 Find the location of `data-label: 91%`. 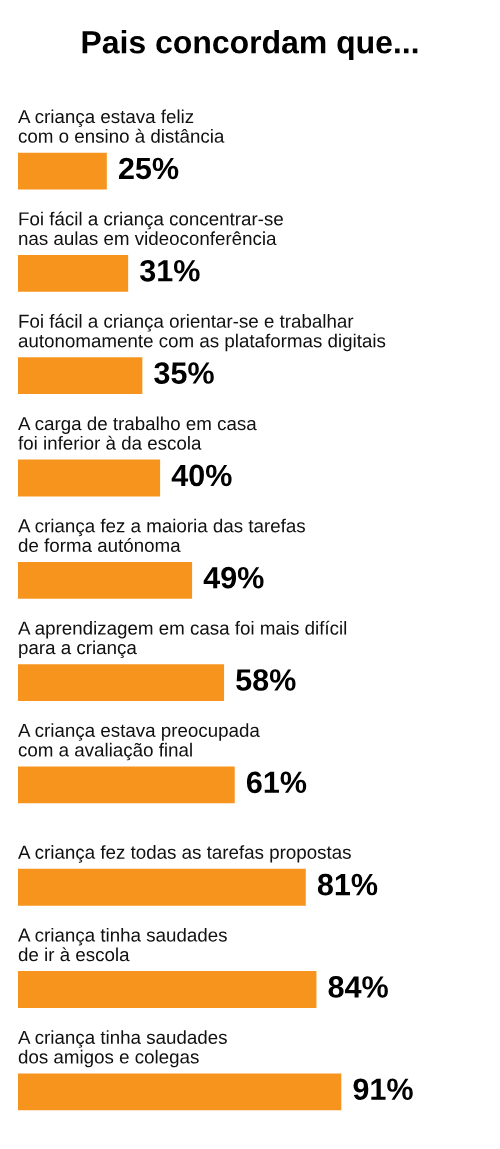

data-label: 91% is located at coordinates (383, 1089).